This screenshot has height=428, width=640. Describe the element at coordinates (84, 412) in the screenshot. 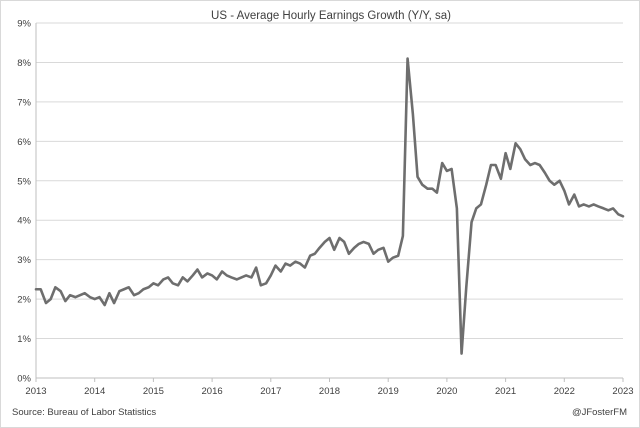

I see `source-note: Source: Bureau of Labor Statistics` at that location.